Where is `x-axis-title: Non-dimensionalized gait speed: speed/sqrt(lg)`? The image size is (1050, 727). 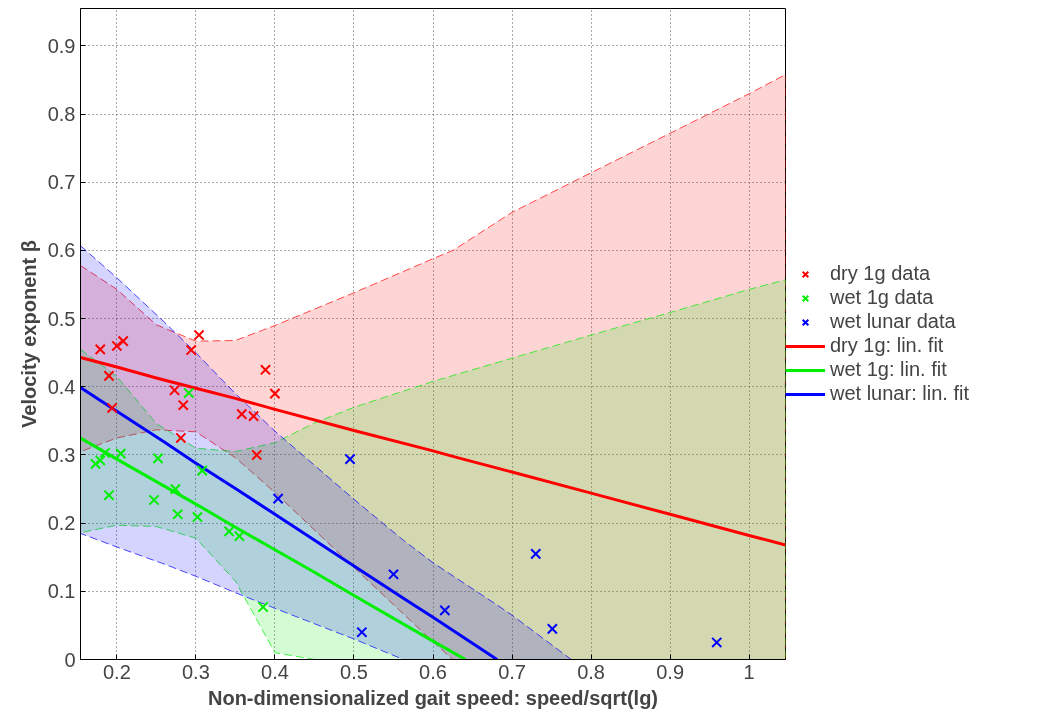 x-axis-title: Non-dimensionalized gait speed: speed/sqrt(lg) is located at coordinates (433, 697).